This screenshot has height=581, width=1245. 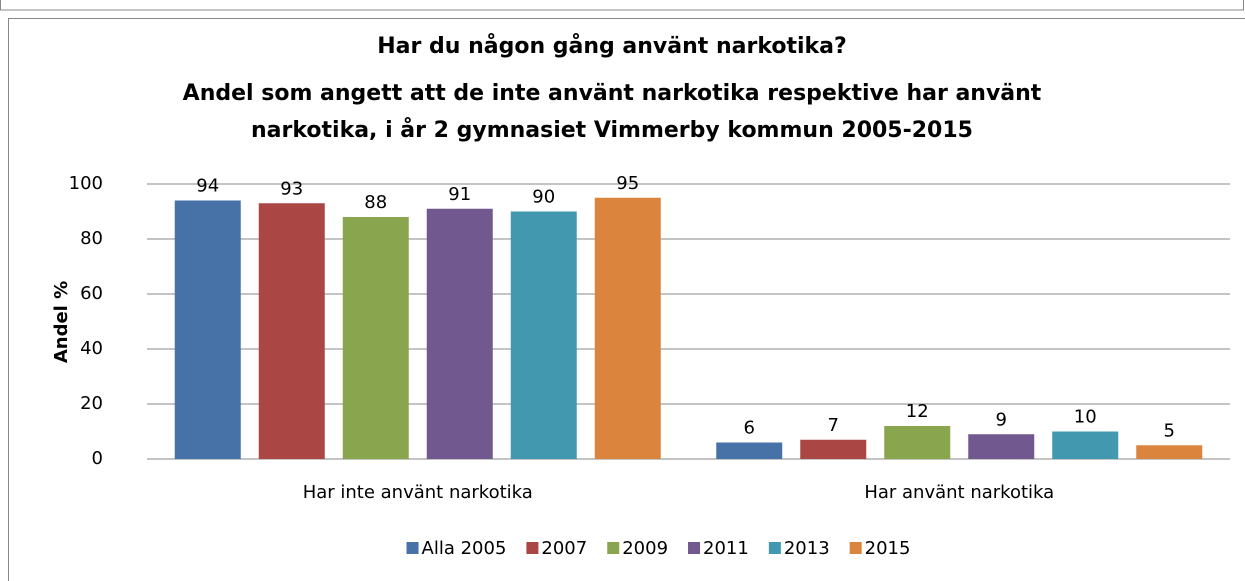 I want to click on legend-label: 2011, so click(x=726, y=548).